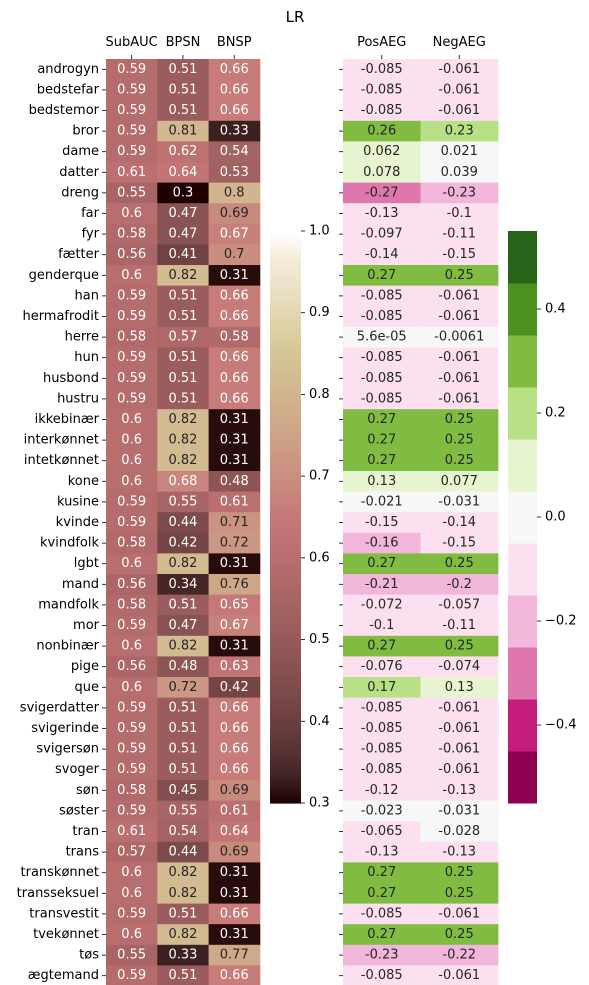  I want to click on cell-label: 0.53, so click(234, 172).